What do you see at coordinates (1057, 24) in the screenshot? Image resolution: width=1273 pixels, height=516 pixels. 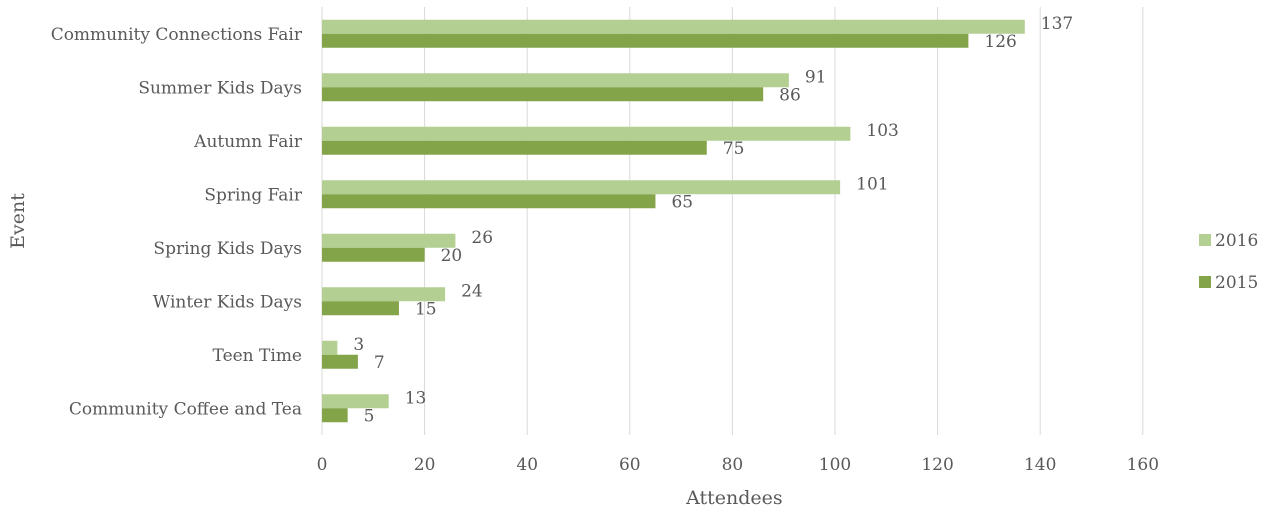 I see `data-label-2016: 137` at bounding box center [1057, 24].